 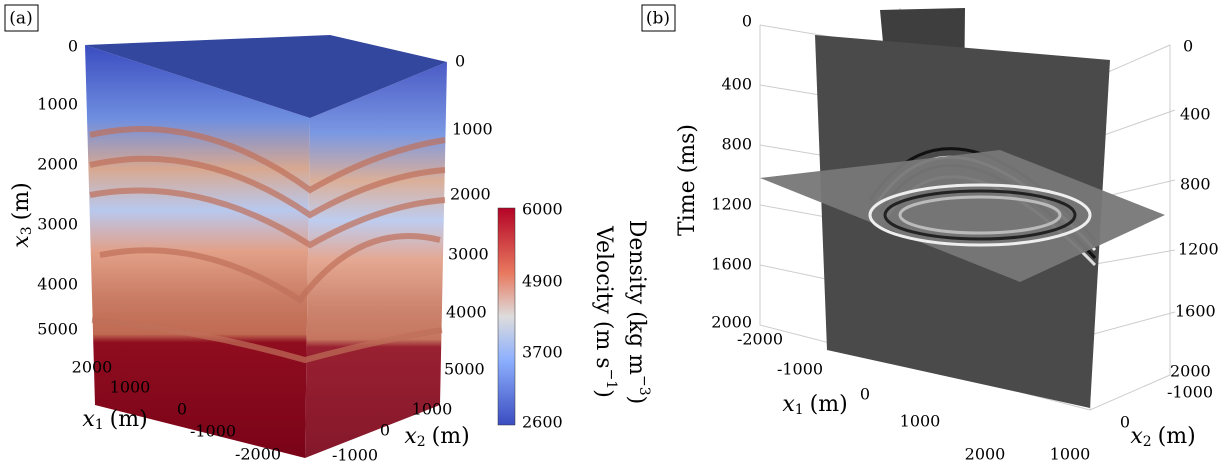 What do you see at coordinates (611, 379) in the screenshot?
I see `sup: −1` at bounding box center [611, 379].